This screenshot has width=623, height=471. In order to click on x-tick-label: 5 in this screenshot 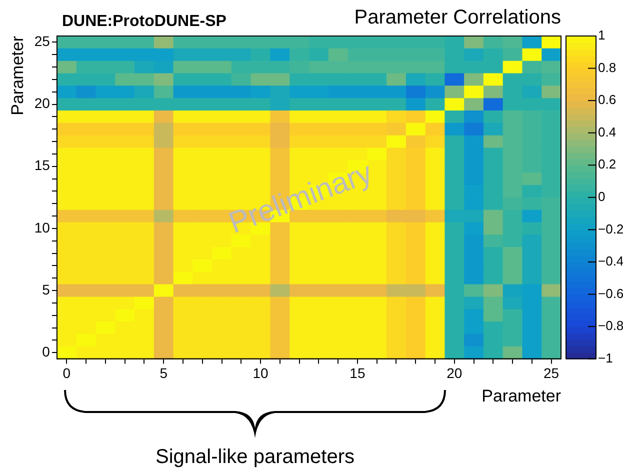, I will do `click(164, 373)`.